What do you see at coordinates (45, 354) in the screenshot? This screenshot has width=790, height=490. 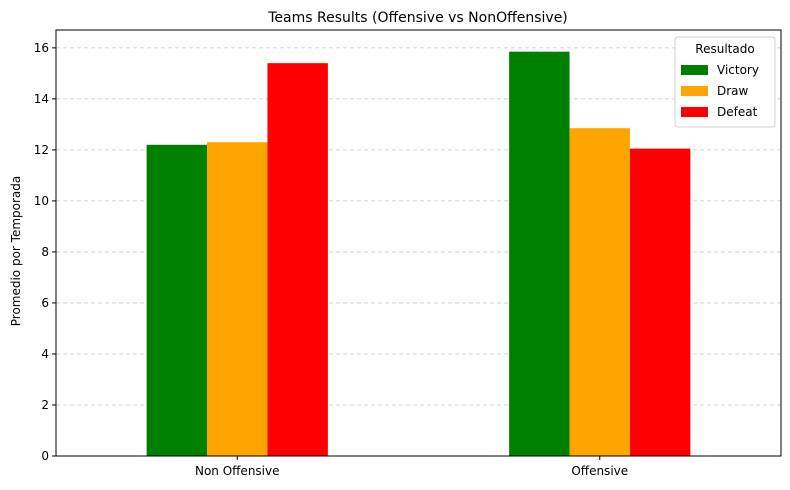 I see `y-tick-label: 4` at bounding box center [45, 354].